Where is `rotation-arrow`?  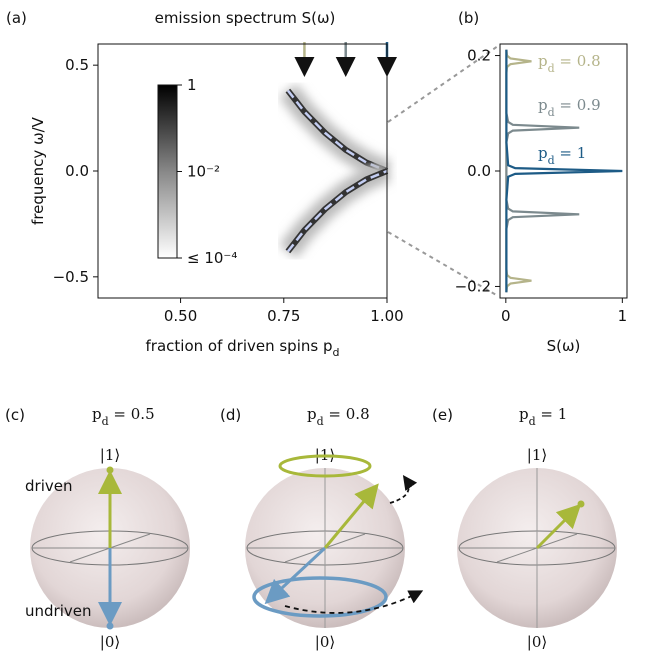
rotation-arrow is located at coordinates (403, 489).